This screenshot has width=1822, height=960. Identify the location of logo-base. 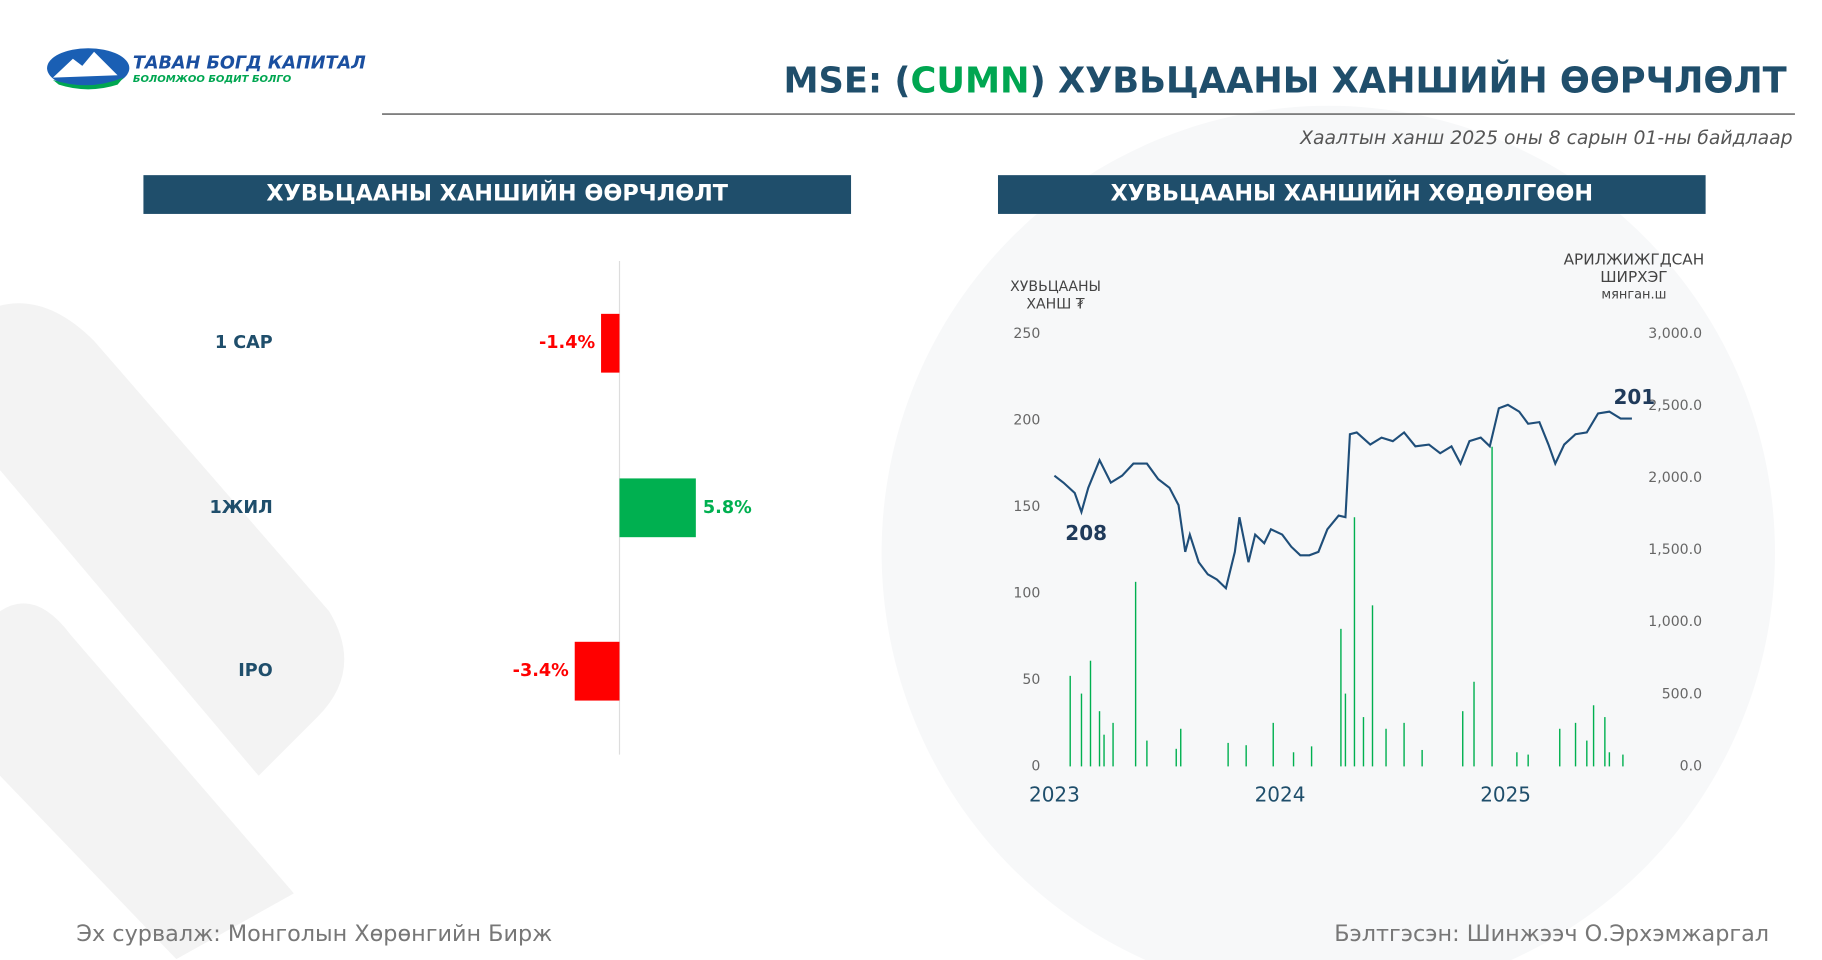
(88, 83).